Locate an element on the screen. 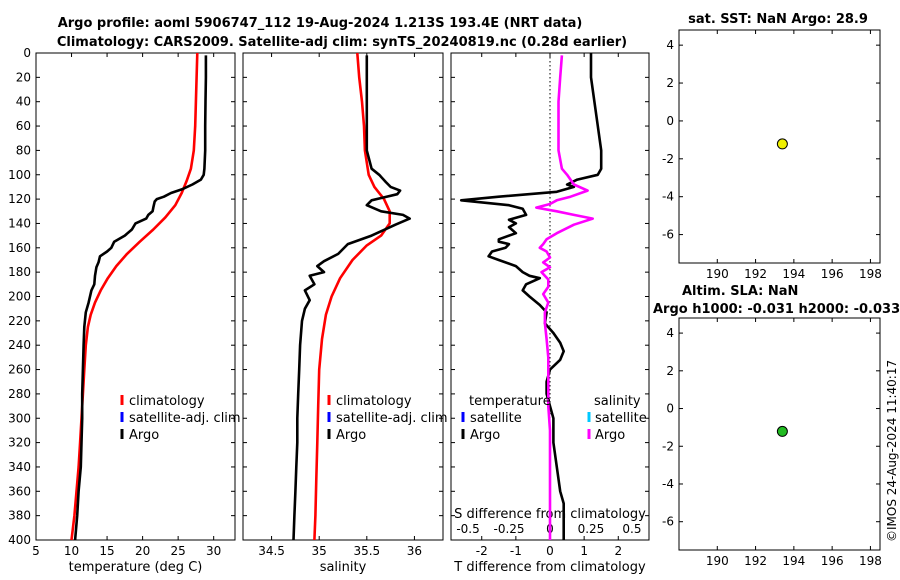 Image resolution: width=900 pixels, height=580 pixels. x-tick-label: 10 is located at coordinates (71, 551).